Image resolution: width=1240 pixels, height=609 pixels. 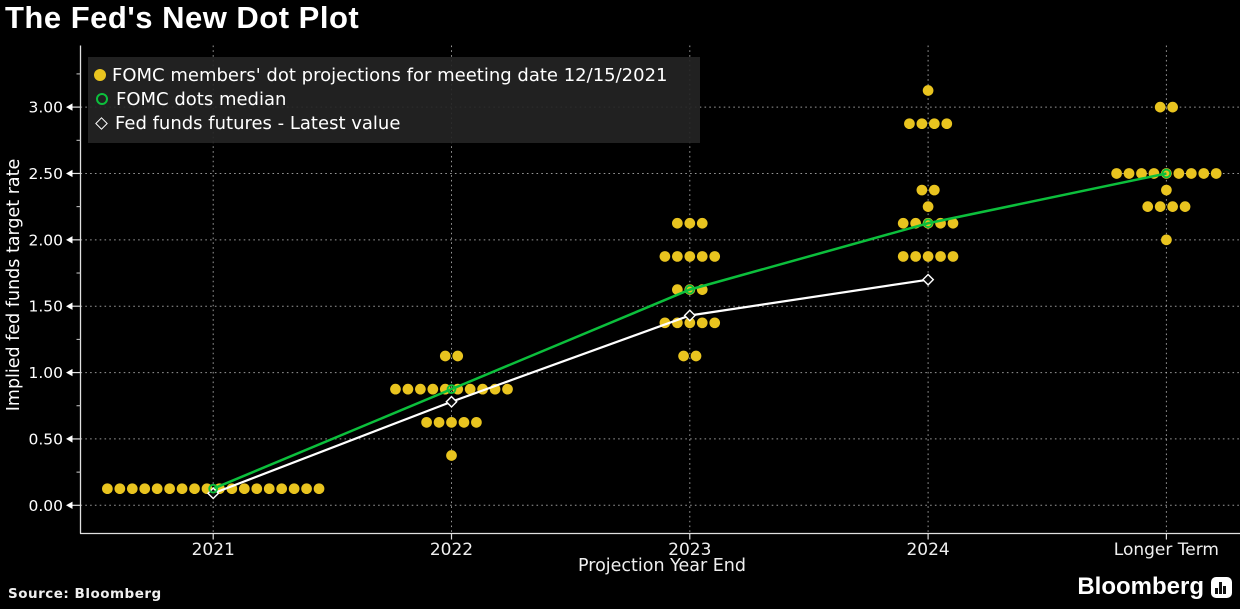 I want to click on x-tick-label: 2022, so click(x=451, y=550).